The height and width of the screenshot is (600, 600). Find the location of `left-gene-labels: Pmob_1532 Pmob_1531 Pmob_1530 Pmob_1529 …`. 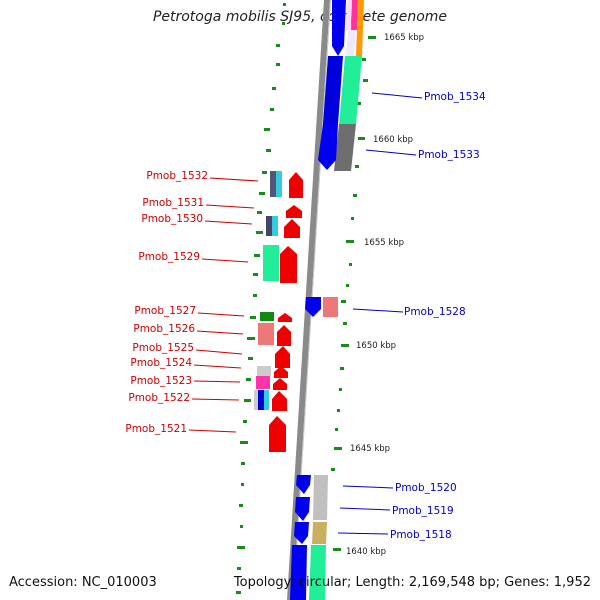

left-gene-labels: Pmob_1532 Pmob_1531 Pmob_1530 Pmob_1529 … is located at coordinates (192, 302).